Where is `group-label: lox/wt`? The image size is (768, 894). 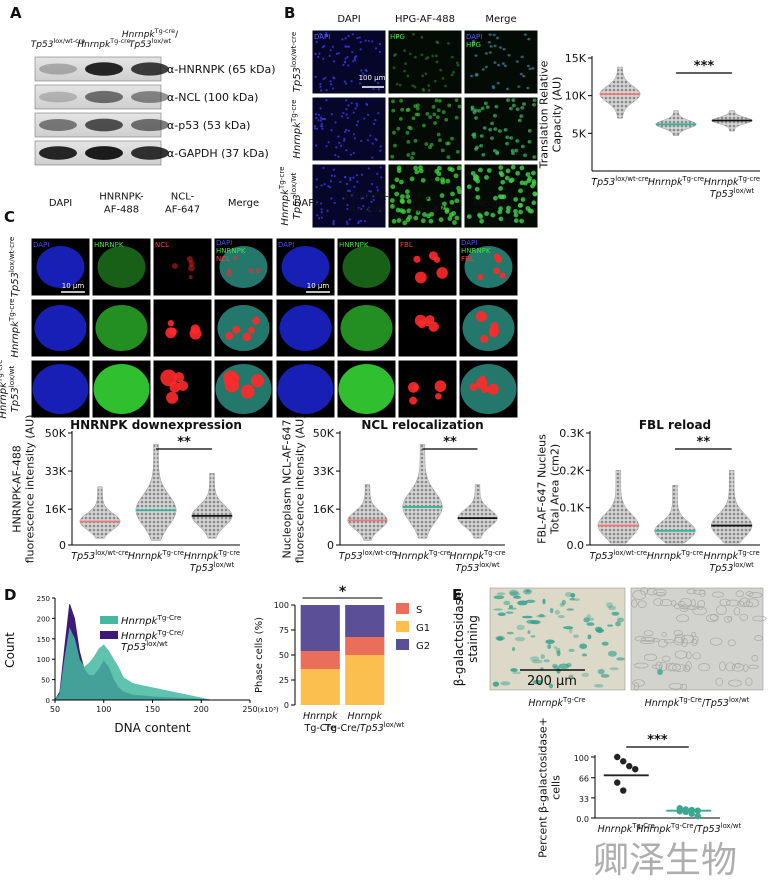
group-label: lox/wt is located at coordinates (744, 191).